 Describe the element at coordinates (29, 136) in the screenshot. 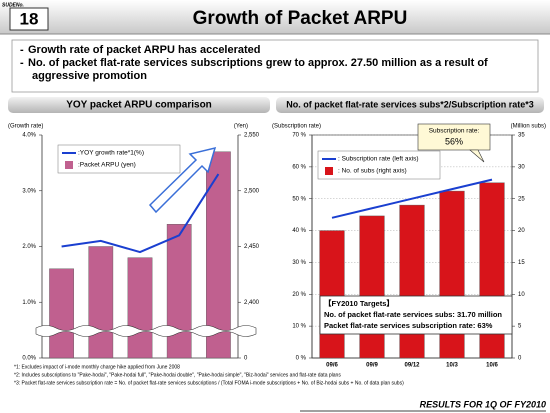

I see `y-tick-label: 4.0%` at that location.